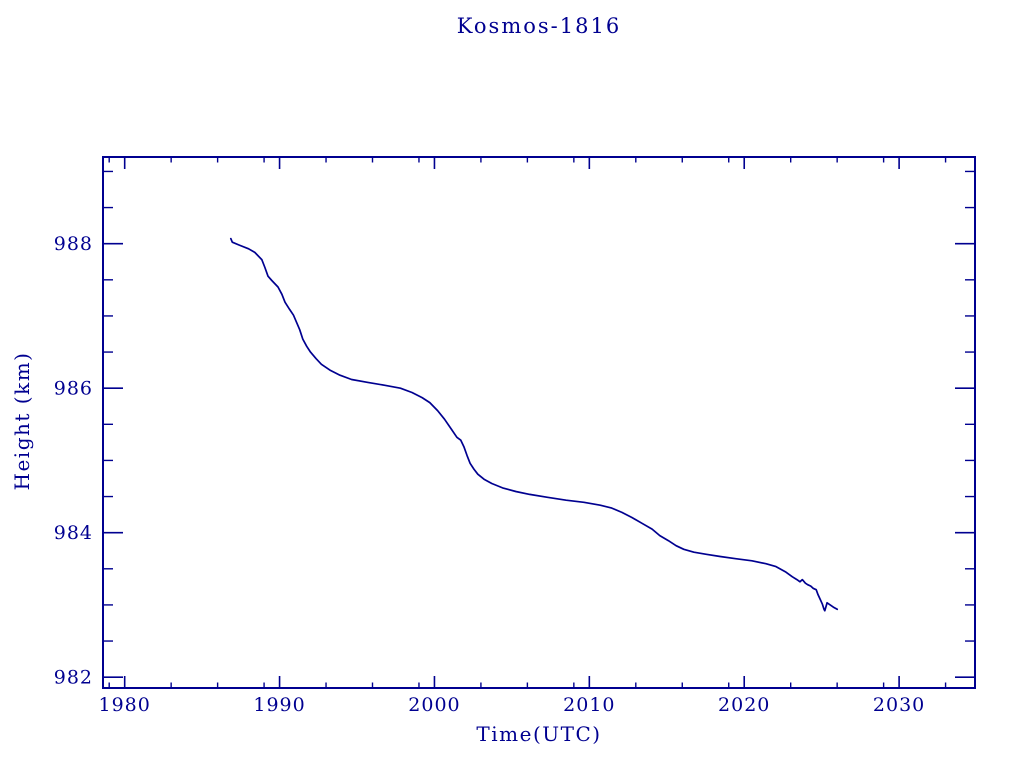 The height and width of the screenshot is (768, 1024). Describe the element at coordinates (73, 461) in the screenshot. I see `y-tick-labels: 982 984 986 988` at that location.